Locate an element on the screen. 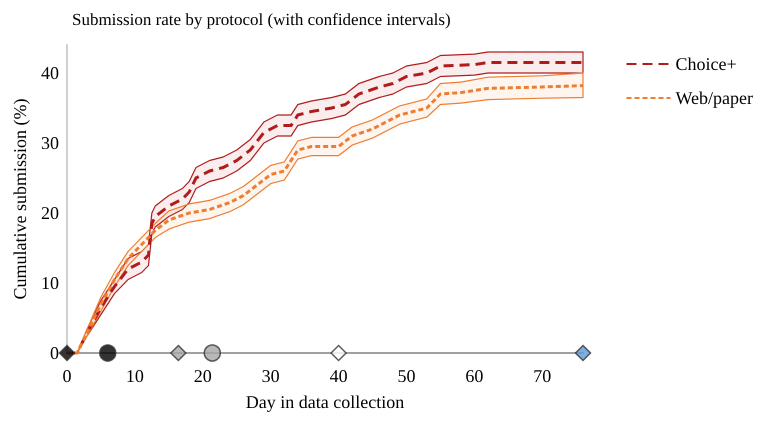 The height and width of the screenshot is (421, 766). x-tick-label: 10 is located at coordinates (135, 376).